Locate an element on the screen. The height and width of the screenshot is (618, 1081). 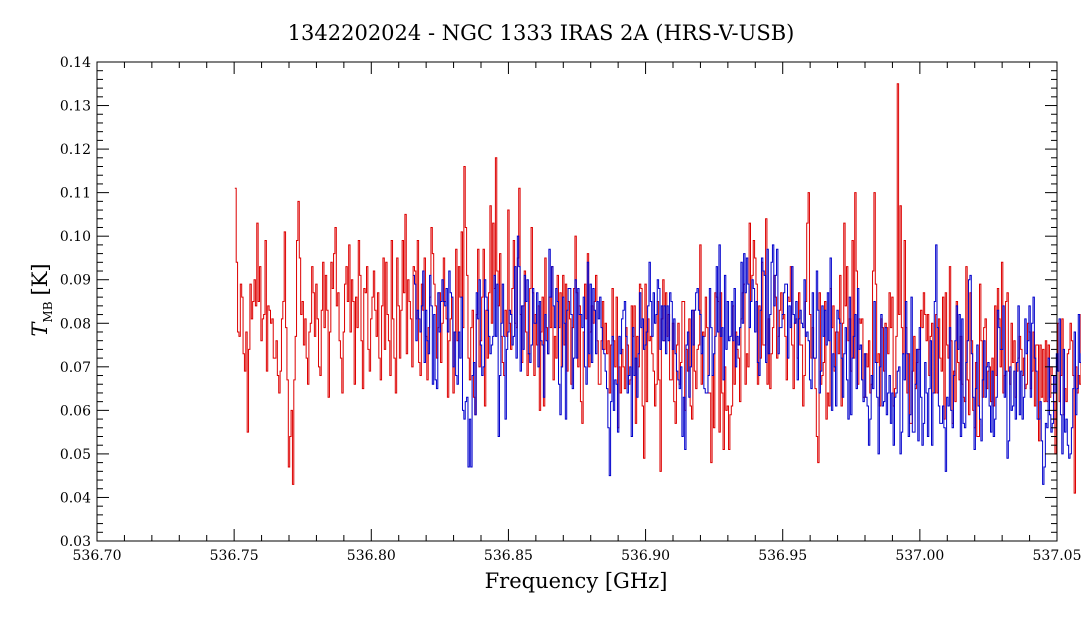
y-axis-title: TMB [K] is located at coordinates (41, 299).